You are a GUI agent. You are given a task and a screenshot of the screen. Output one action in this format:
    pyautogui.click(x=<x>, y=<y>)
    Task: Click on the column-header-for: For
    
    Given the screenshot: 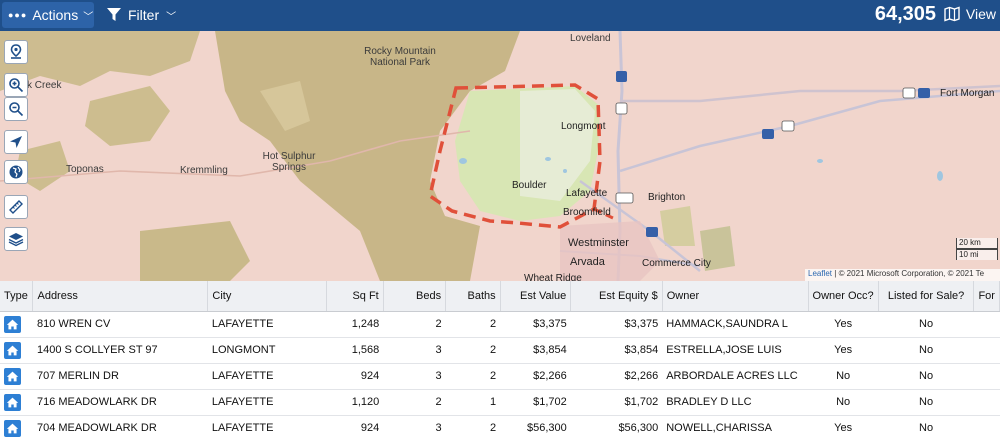 What is the action you would take?
    pyautogui.click(x=986, y=296)
    